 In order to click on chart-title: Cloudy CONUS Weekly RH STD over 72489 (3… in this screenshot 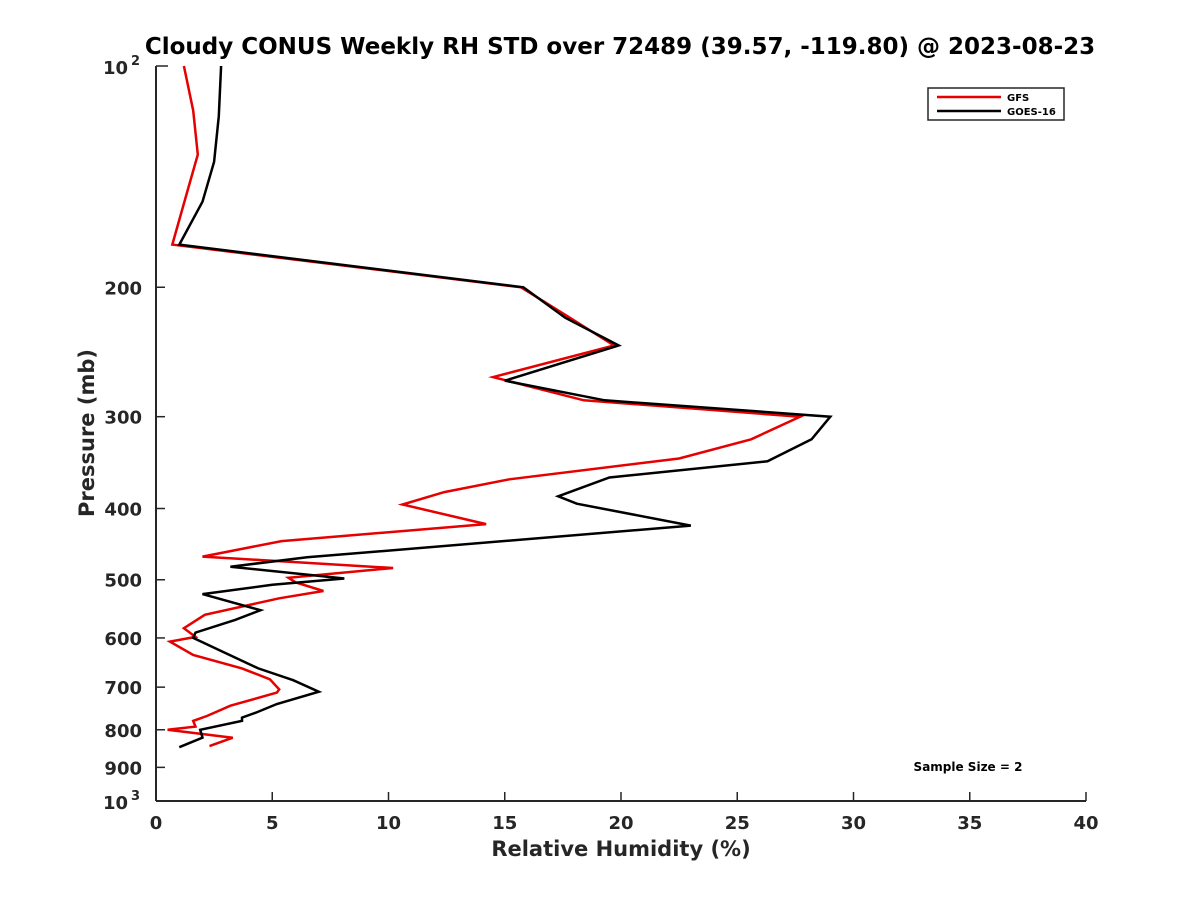, I will do `click(620, 47)`.